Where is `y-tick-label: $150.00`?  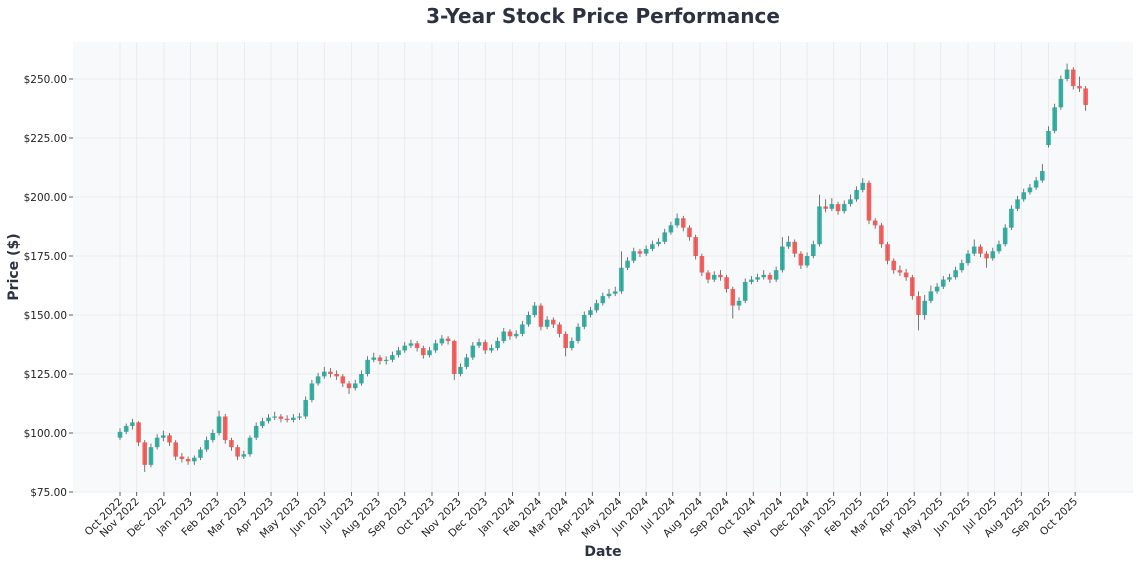
y-tick-label: $150.00 is located at coordinates (45, 316).